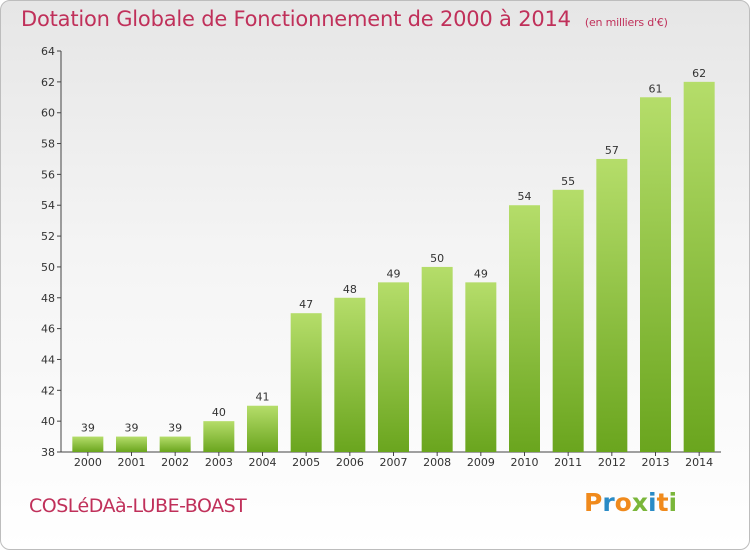 The width and height of the screenshot is (750, 550). I want to click on y-tick-label: 62, so click(48, 82).